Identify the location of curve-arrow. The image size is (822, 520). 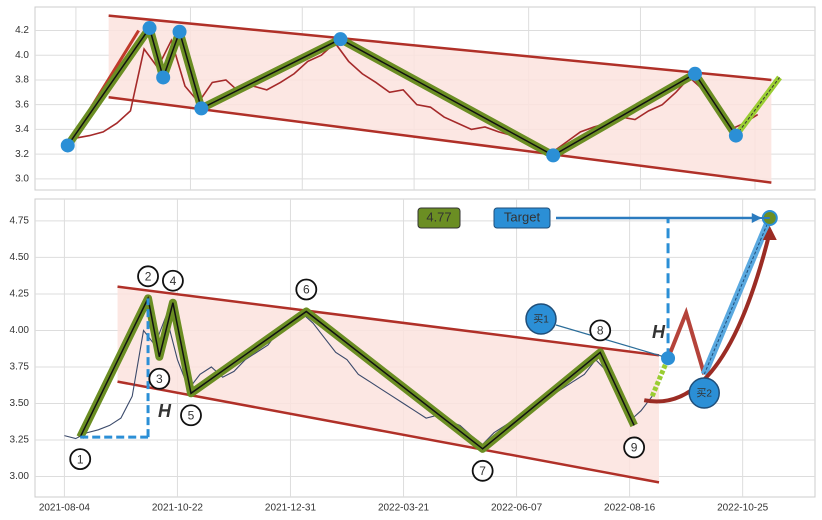
(707, 317).